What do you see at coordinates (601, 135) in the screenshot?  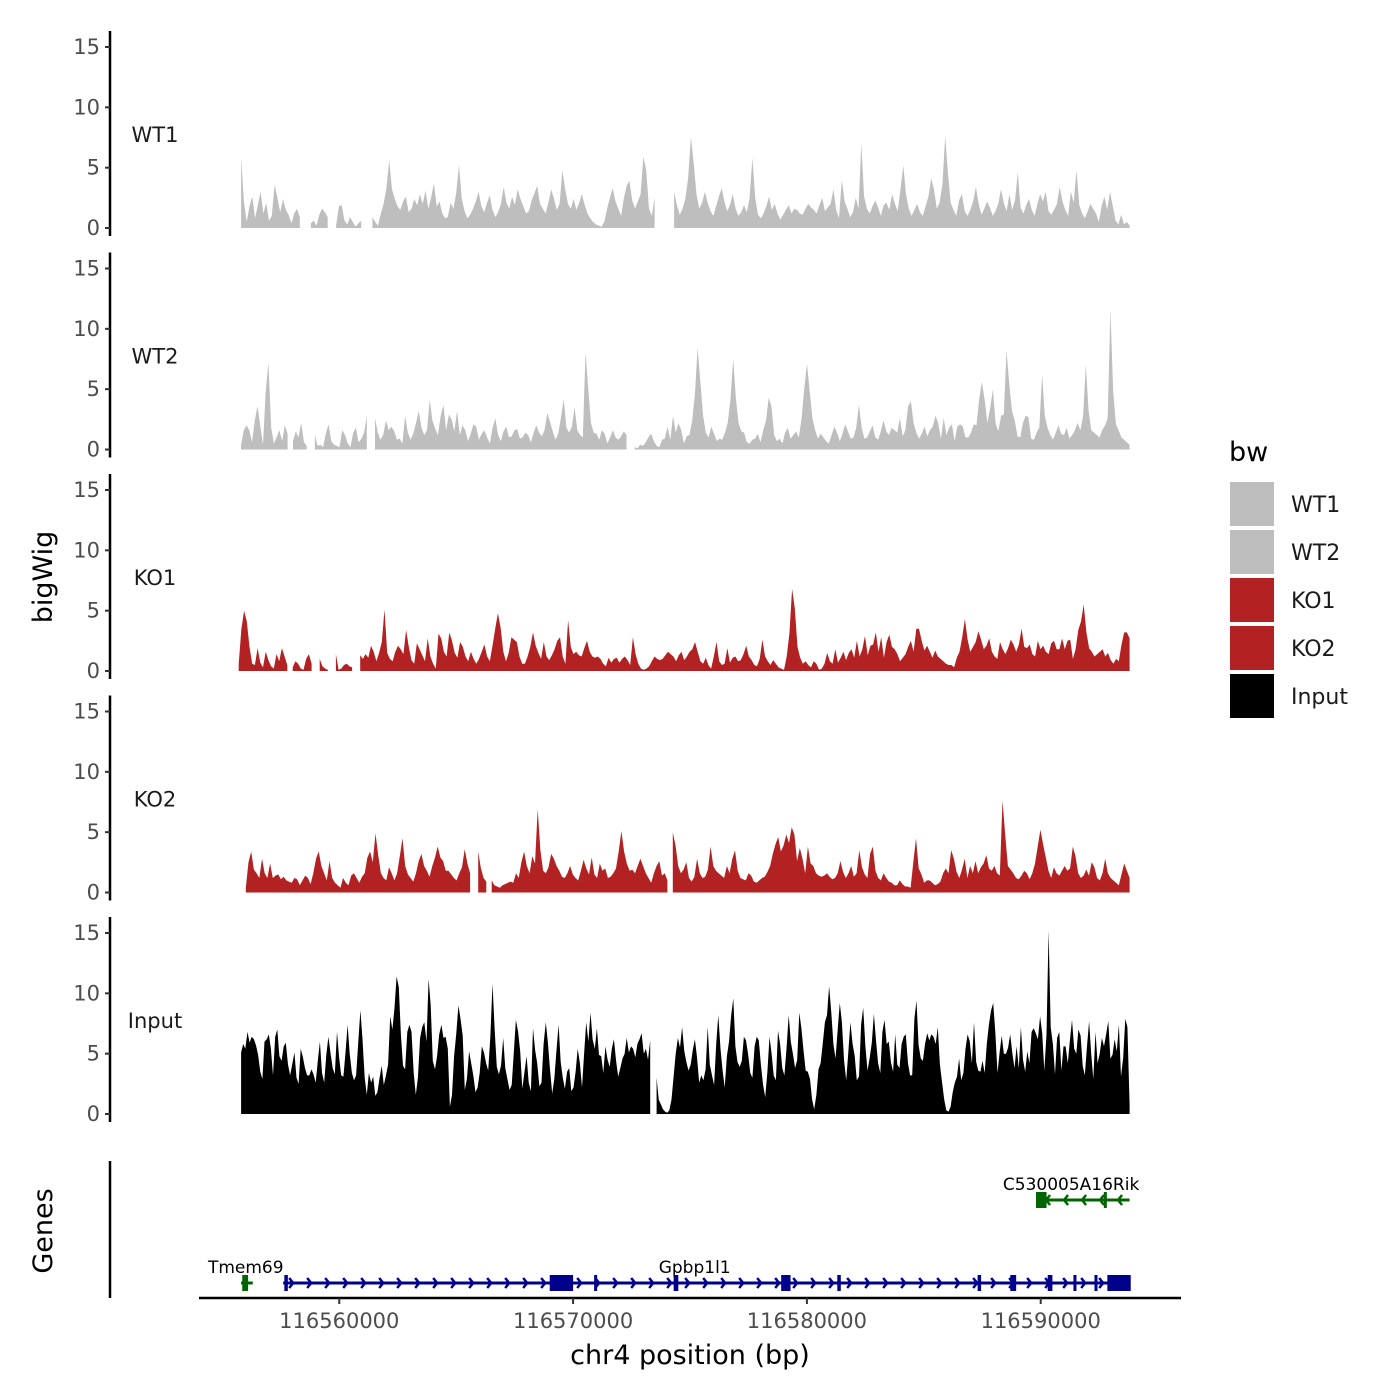 I see `track-wt1: 0 5 10 15 WT1` at bounding box center [601, 135].